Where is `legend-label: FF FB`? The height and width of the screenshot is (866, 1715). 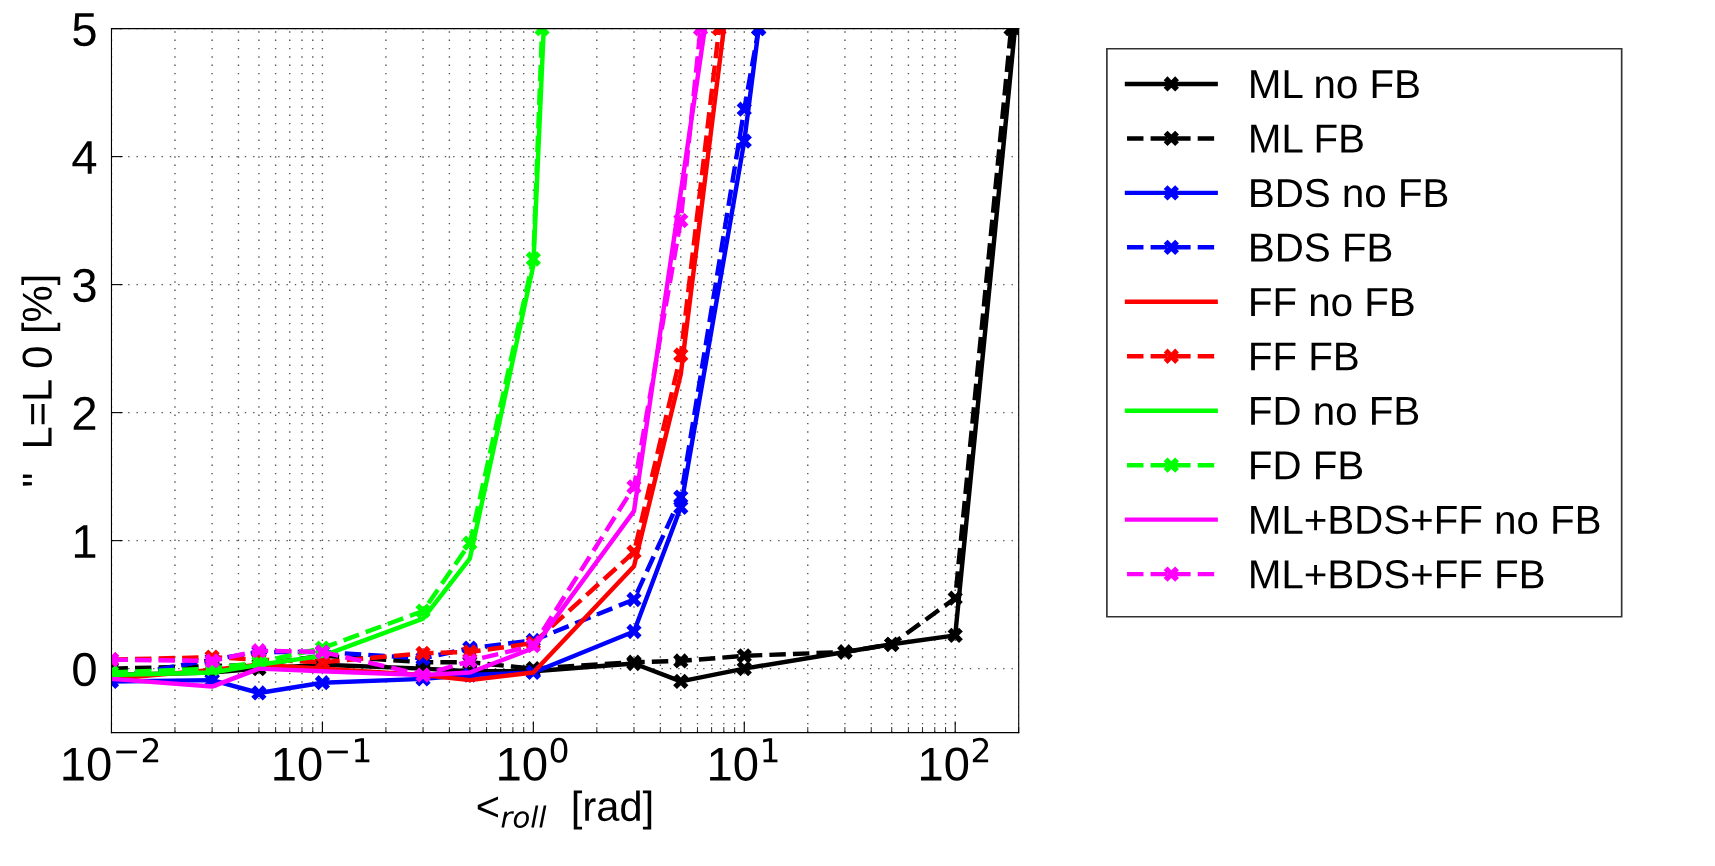
legend-label: FF FB is located at coordinates (1304, 356).